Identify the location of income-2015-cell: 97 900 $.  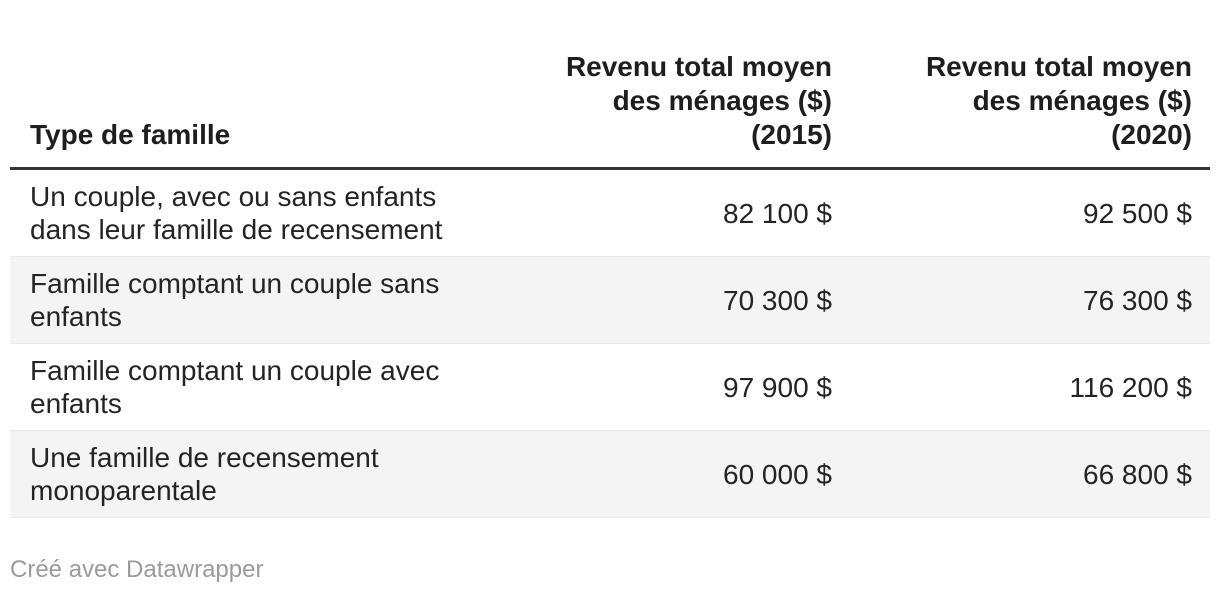
(777, 387).